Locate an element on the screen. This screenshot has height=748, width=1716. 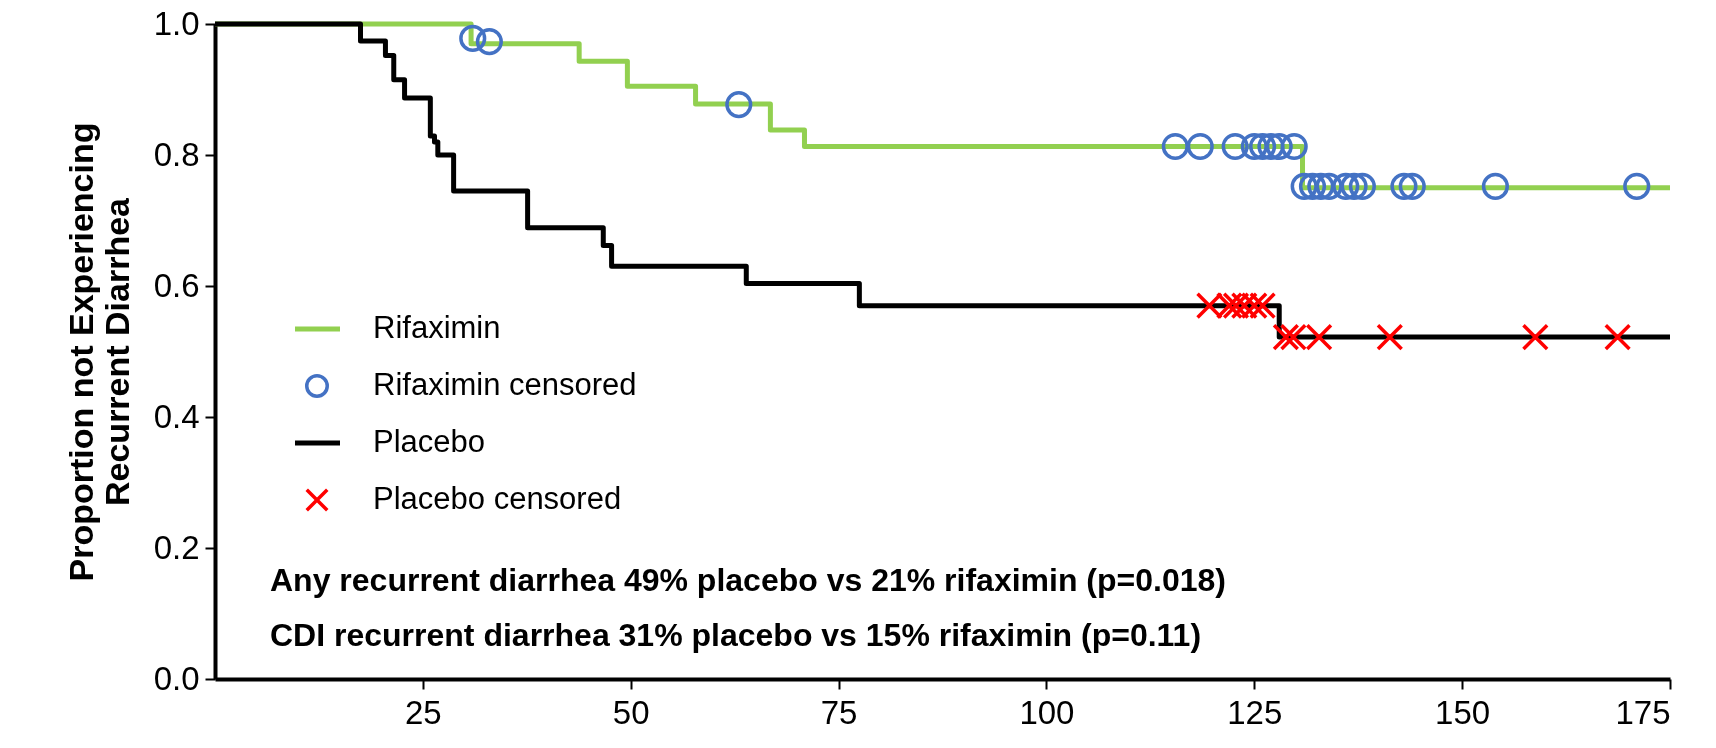
x-tick-label: 75 is located at coordinates (839, 712).